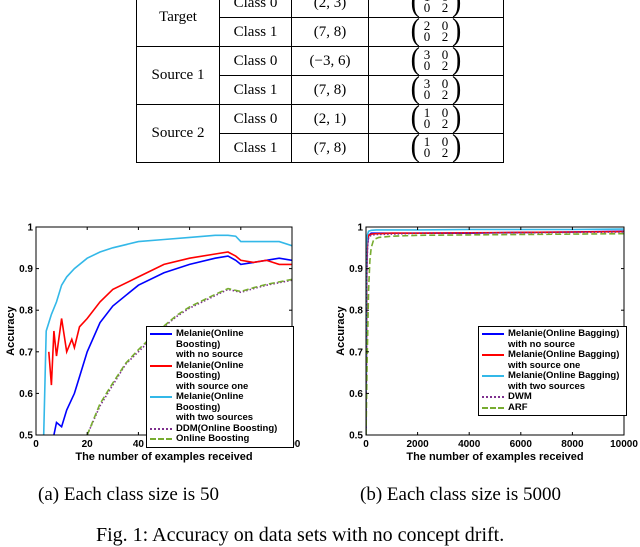  I want to click on y-axis-label: Accuracy, so click(341, 330).